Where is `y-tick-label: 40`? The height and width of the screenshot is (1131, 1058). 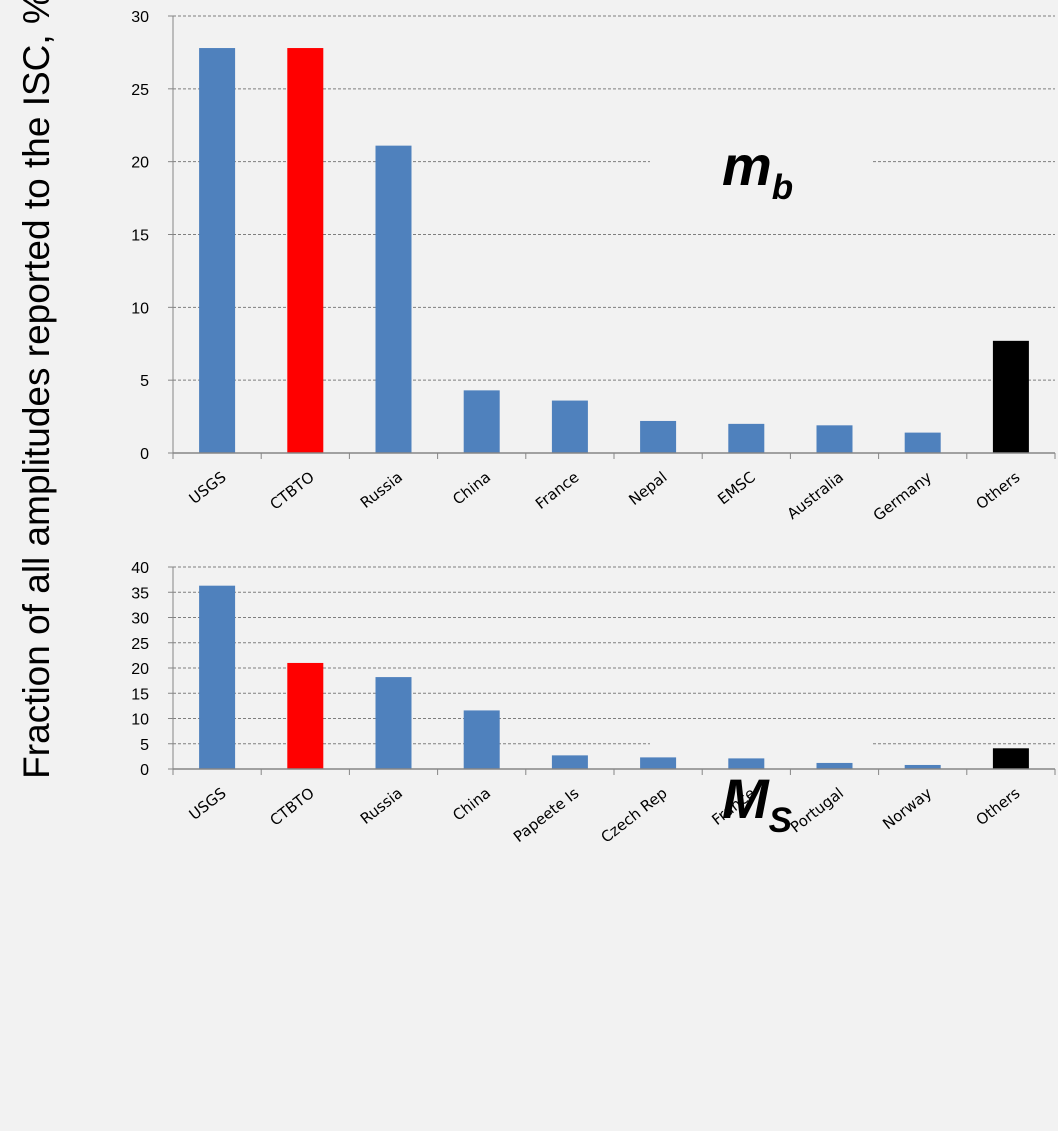 y-tick-label: 40 is located at coordinates (140, 568).